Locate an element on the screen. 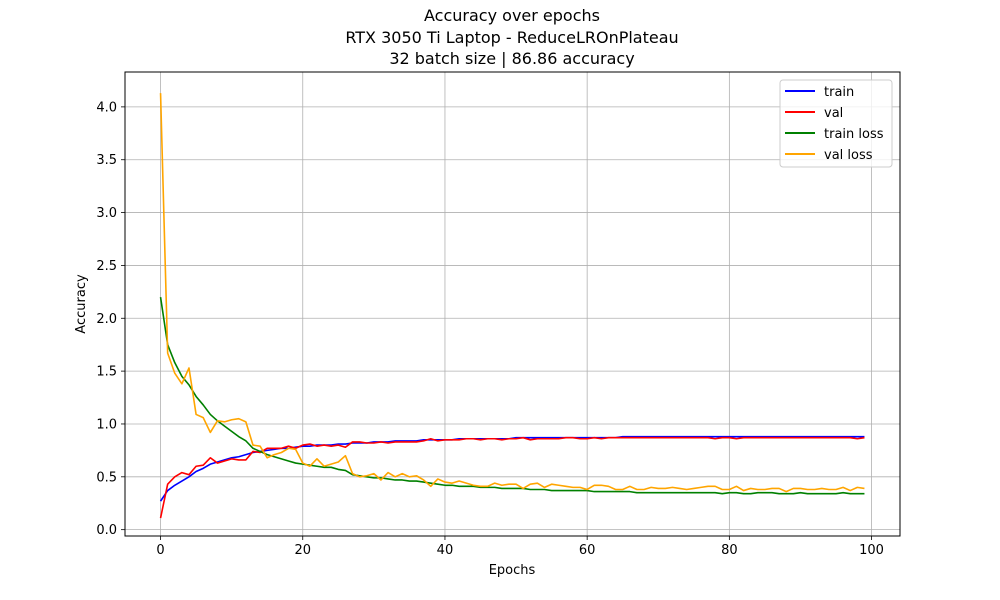 The height and width of the screenshot is (600, 1000). series-line-val is located at coordinates (512, 477).